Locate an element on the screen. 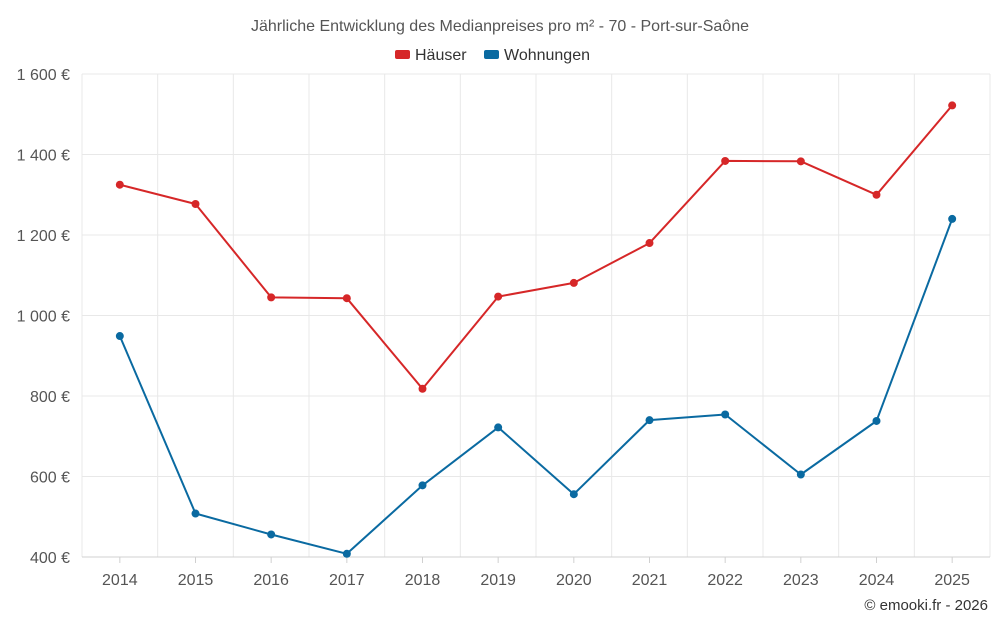 The width and height of the screenshot is (1000, 625). y-tick-label: 400 € is located at coordinates (50, 558).